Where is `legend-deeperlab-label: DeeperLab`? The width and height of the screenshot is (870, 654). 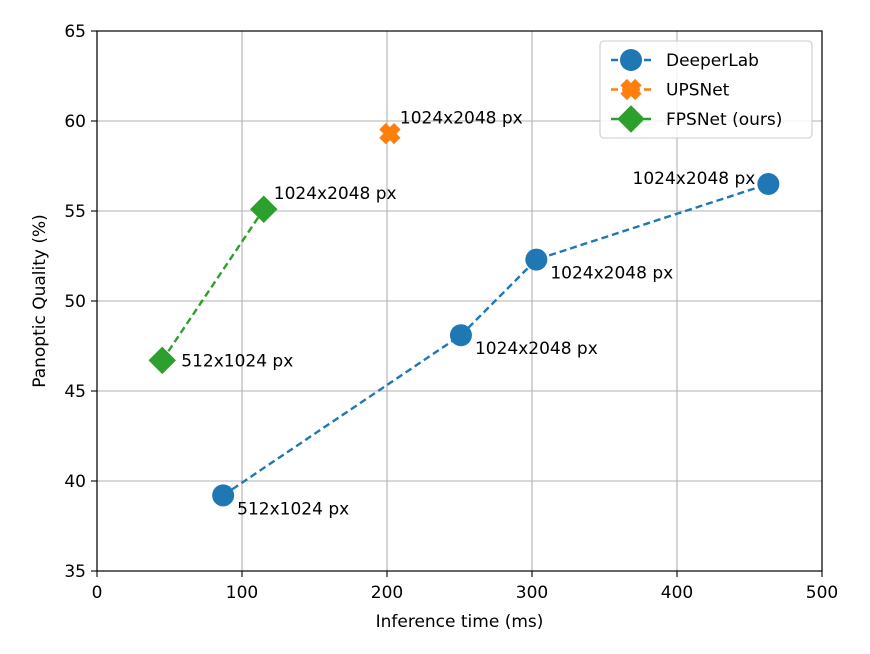 legend-deeperlab-label: DeeperLab is located at coordinates (712, 61).